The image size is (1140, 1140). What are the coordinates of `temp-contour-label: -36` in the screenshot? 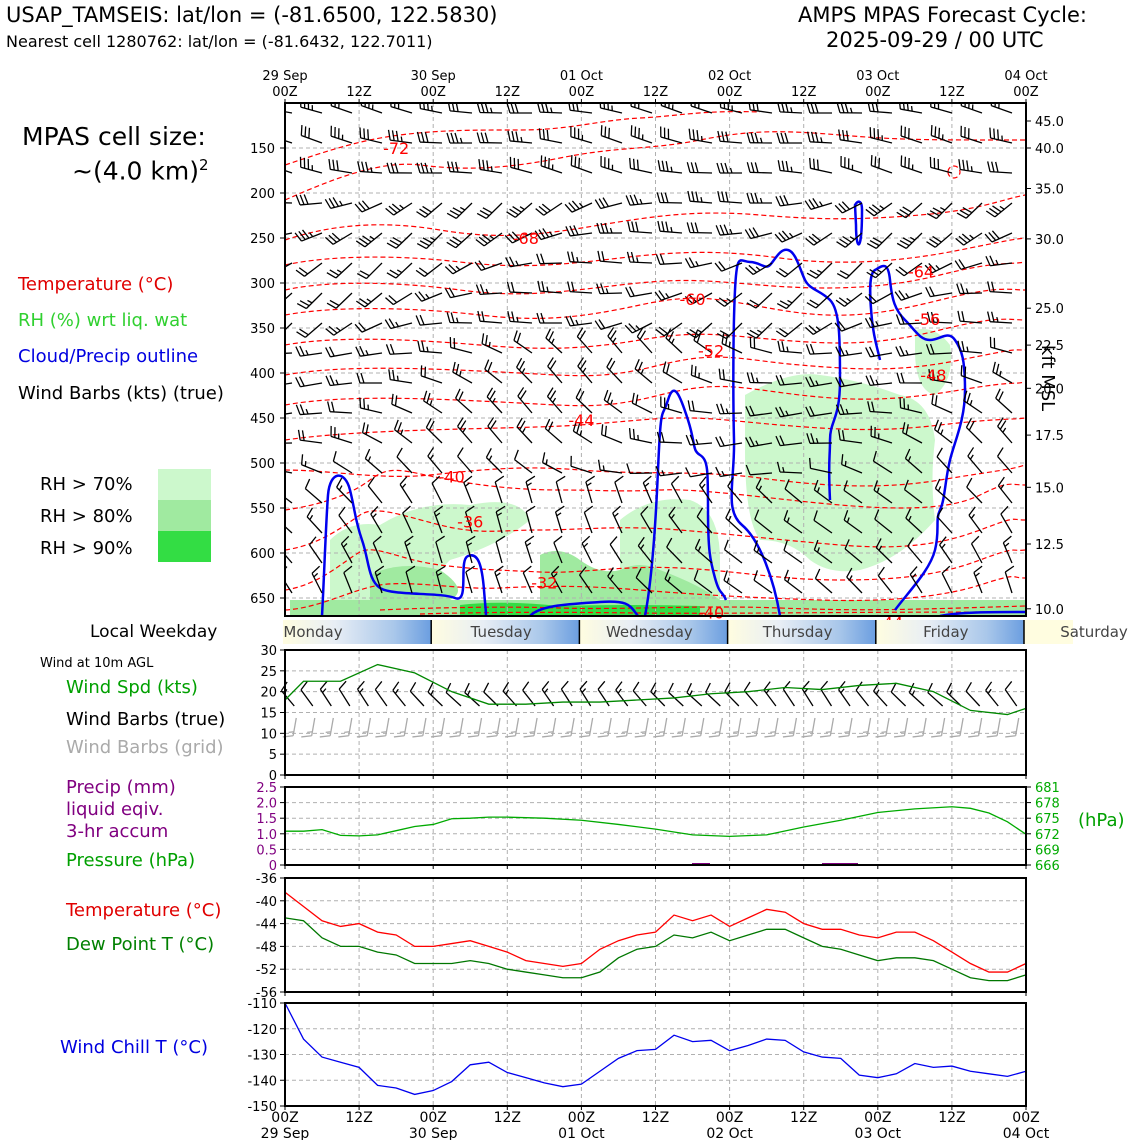 It's located at (470, 522).